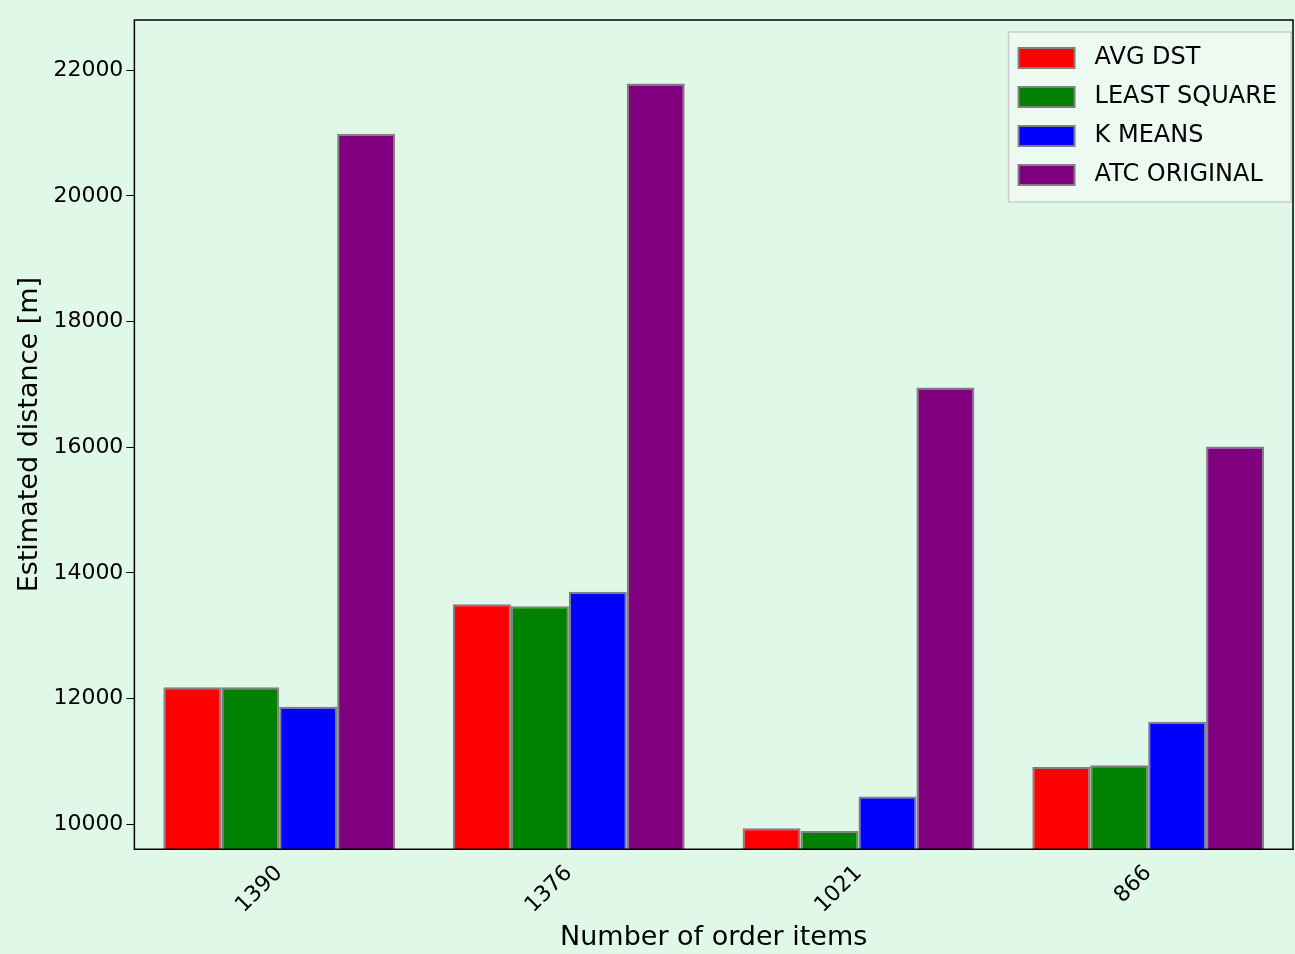 Image resolution: width=1295 pixels, height=954 pixels. Describe the element at coordinates (88, 320) in the screenshot. I see `y-tick-label: 18000` at that location.